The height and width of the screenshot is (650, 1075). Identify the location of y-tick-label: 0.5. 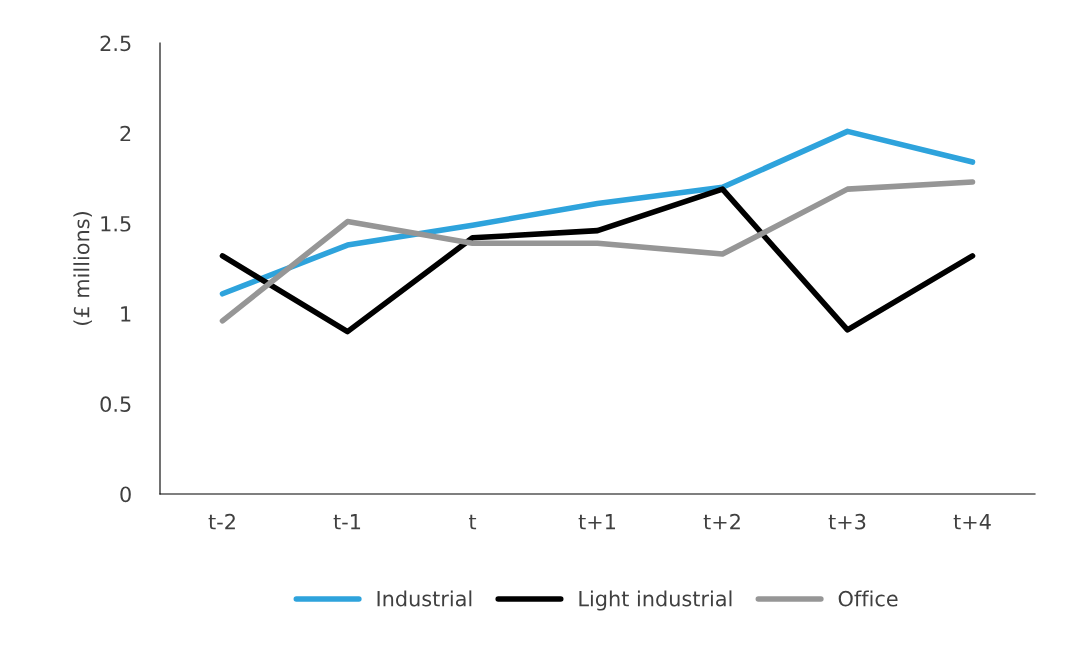
(115, 404).